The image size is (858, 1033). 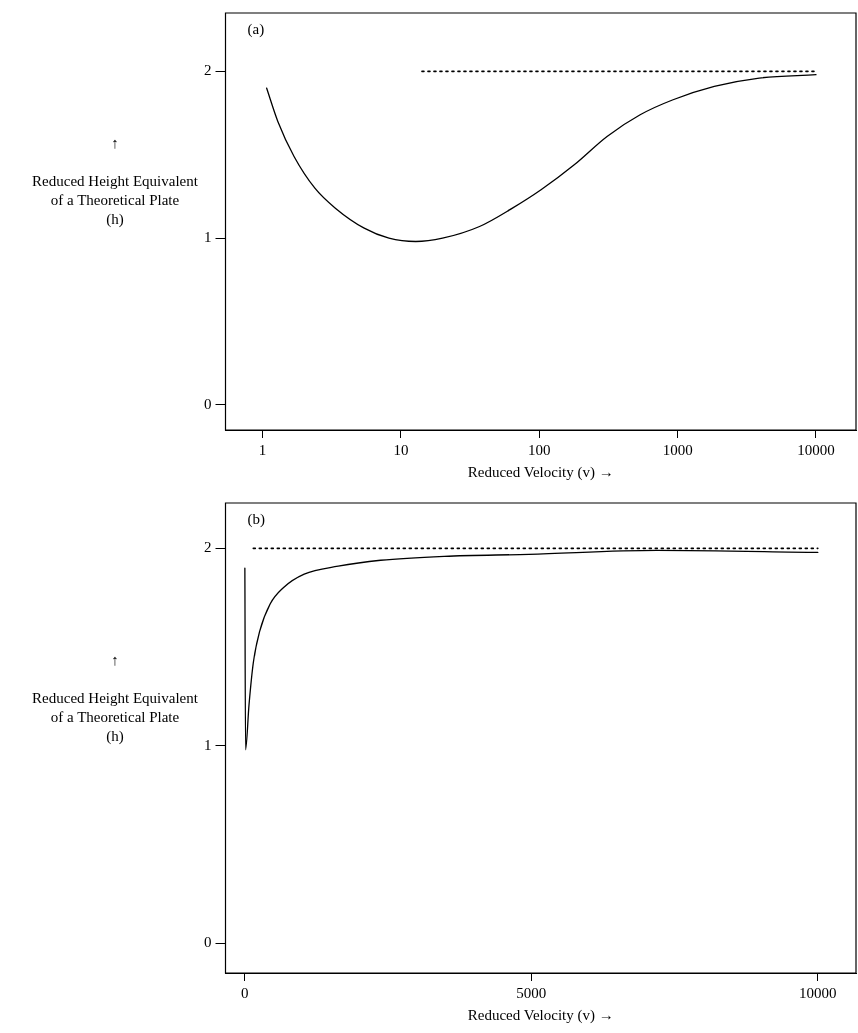 What do you see at coordinates (401, 449) in the screenshot?
I see `x-tick-label: 10` at bounding box center [401, 449].